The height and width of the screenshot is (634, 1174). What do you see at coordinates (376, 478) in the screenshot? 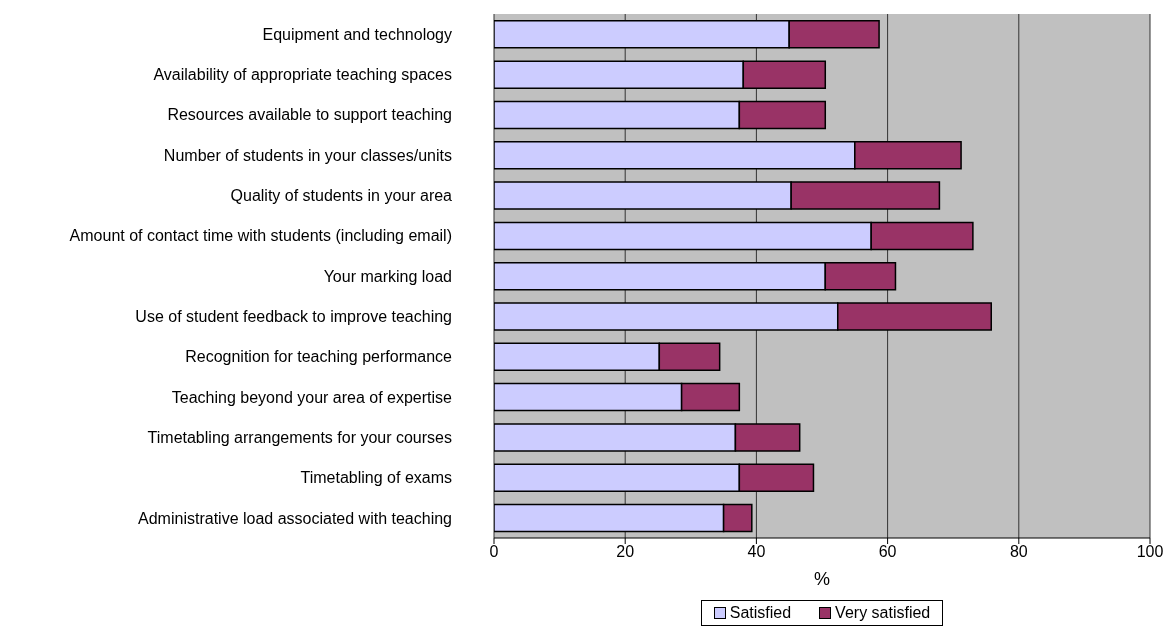
I see `y-tick-label: Timetabling of exams` at bounding box center [376, 478].